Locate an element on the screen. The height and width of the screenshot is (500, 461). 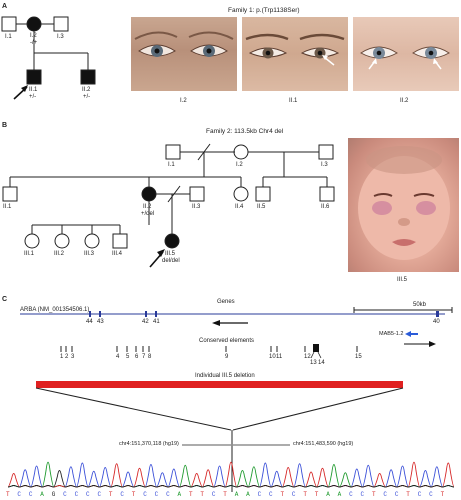
conserved-label-8: 8 is located at coordinates (150, 357).